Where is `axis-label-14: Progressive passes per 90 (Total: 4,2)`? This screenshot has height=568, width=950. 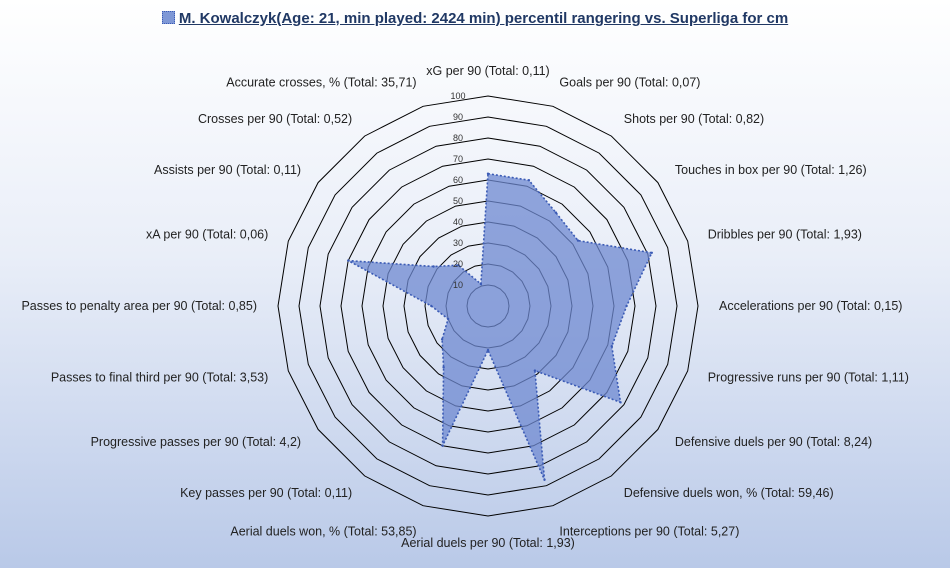 axis-label-14: Progressive passes per 90 (Total: 4,2) is located at coordinates (196, 442).